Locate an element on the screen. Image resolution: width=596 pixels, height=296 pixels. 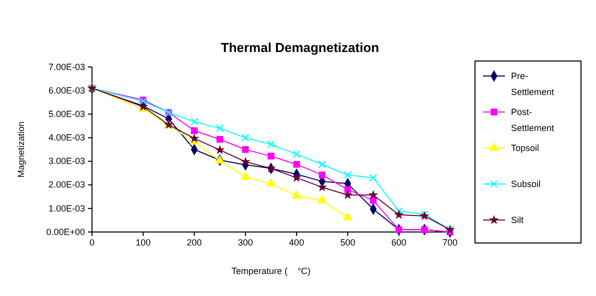
x-tick-label: 600 is located at coordinates (398, 242).